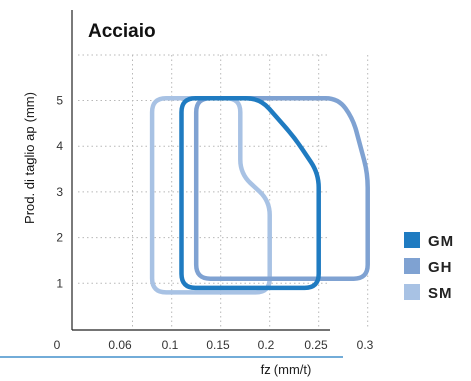 This screenshot has width=471, height=381. I want to click on y-axis-title: Prod. di taglio ap (mm), so click(29, 158).